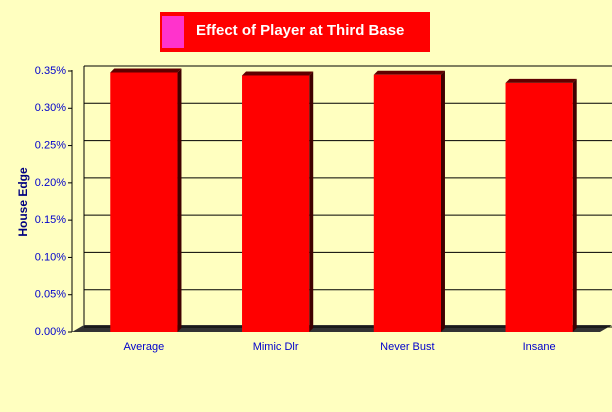  What do you see at coordinates (173, 32) in the screenshot?
I see `title-icon` at bounding box center [173, 32].